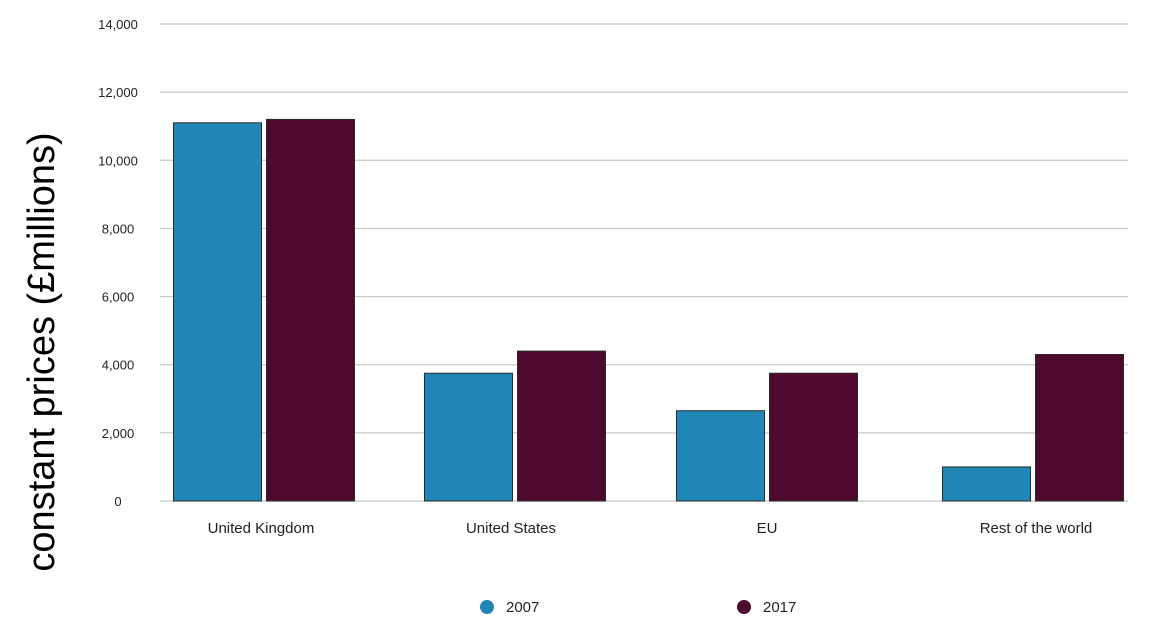 Image resolution: width=1153 pixels, height=620 pixels. Describe the element at coordinates (217, 312) in the screenshot. I see `bar-2007-united-kingdom` at that location.